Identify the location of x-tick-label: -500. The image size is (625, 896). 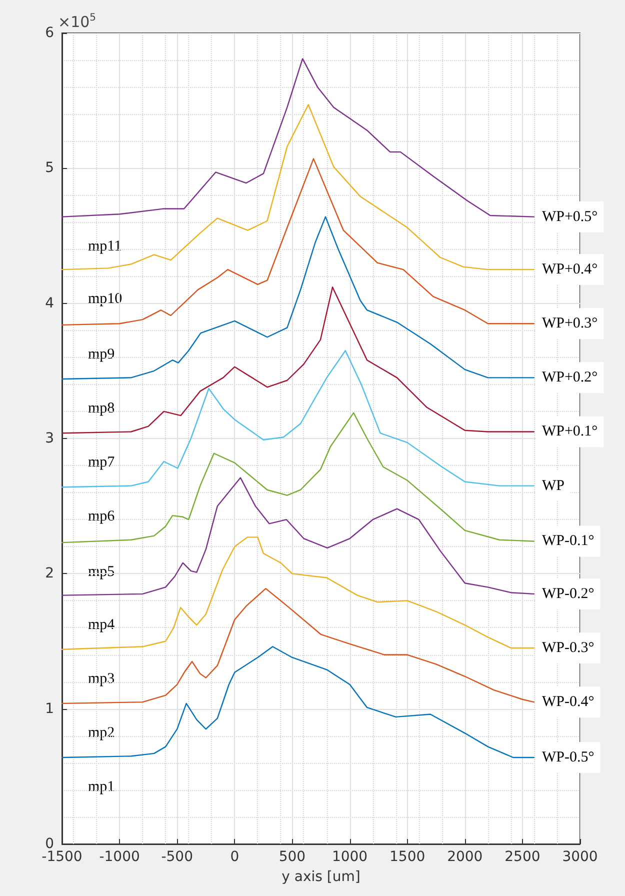
(177, 857).